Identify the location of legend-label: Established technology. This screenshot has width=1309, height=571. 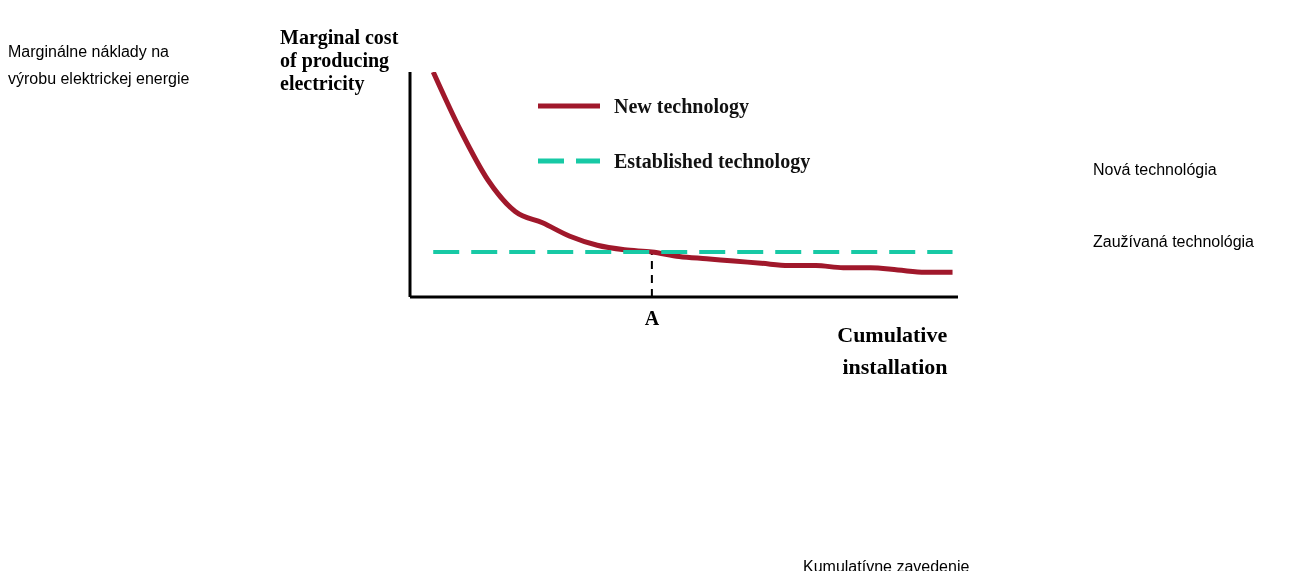
(712, 161).